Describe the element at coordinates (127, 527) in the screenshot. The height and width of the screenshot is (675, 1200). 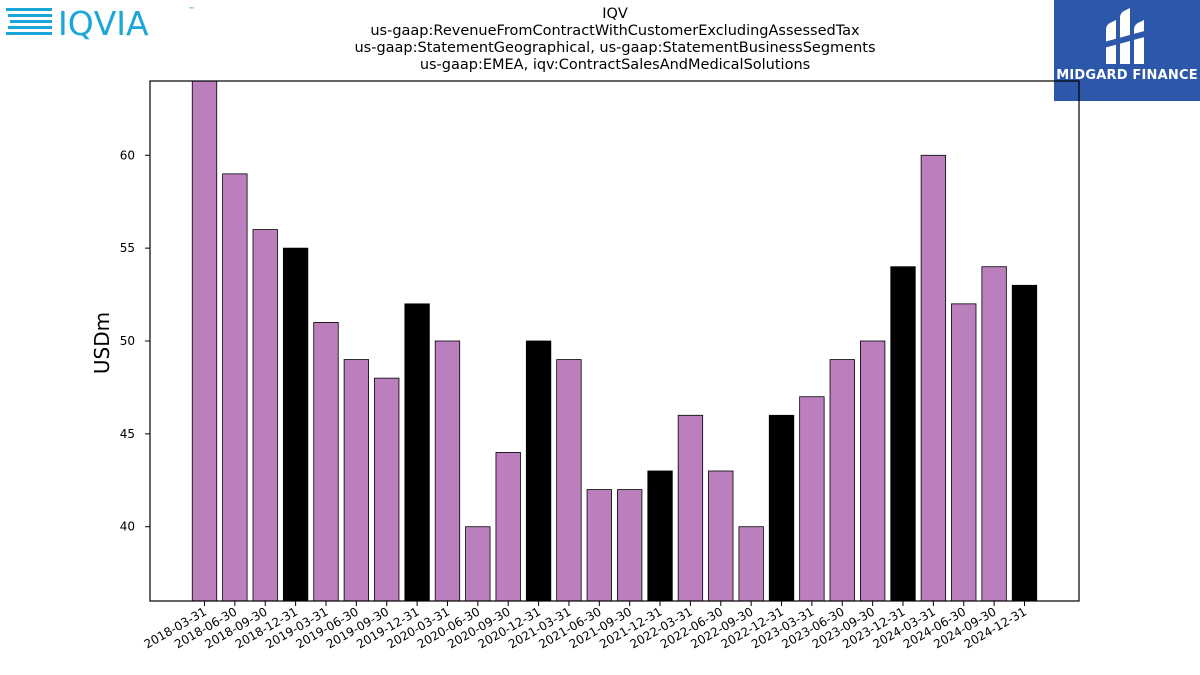
I see `y-tick-label: 40` at that location.